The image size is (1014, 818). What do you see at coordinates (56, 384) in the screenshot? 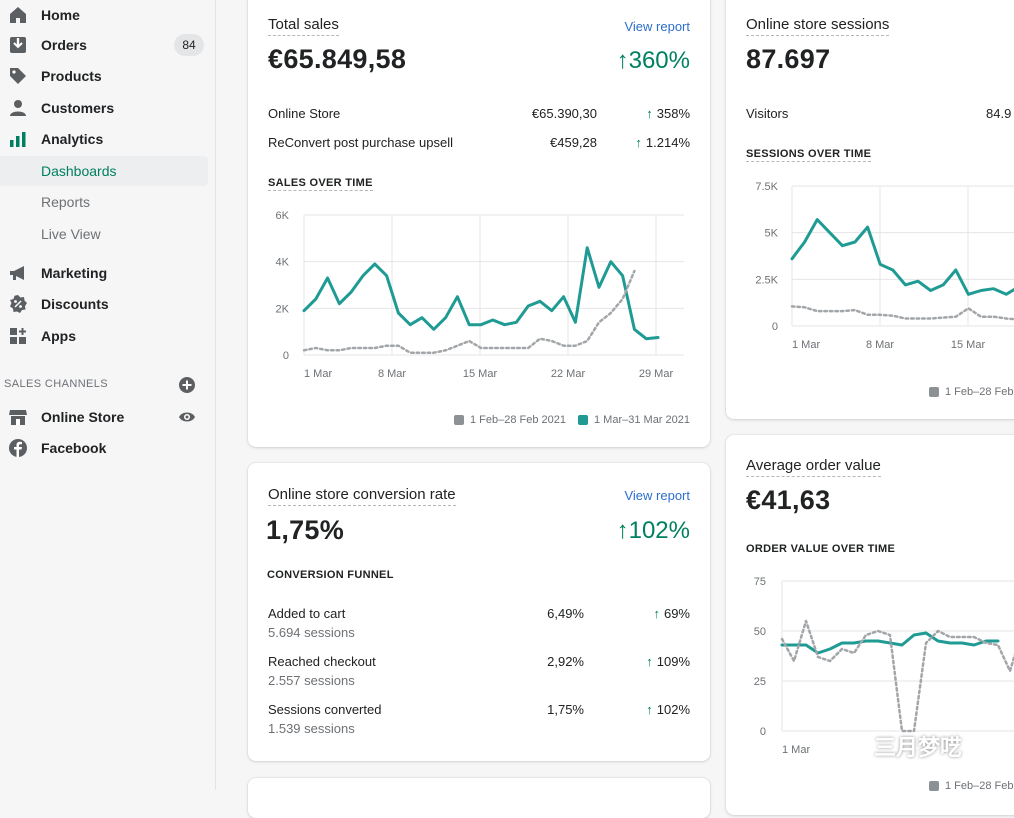
I see `sales-channels-heading: SALES CHANNELS` at bounding box center [56, 384].